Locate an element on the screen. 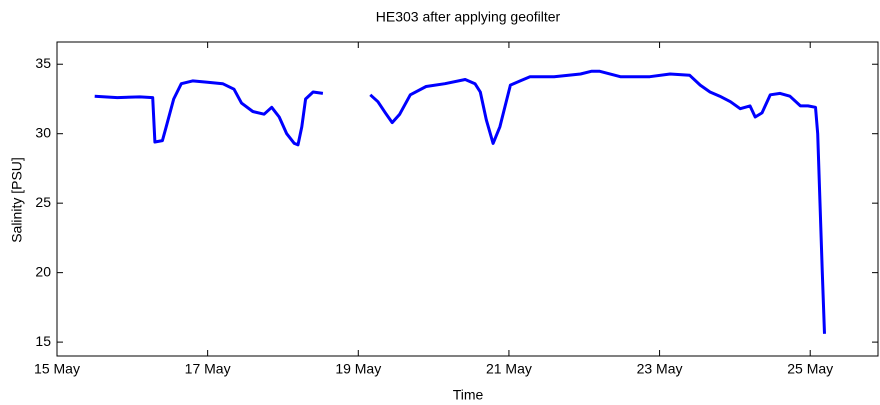 The width and height of the screenshot is (880, 405). y-tick-label: 35 is located at coordinates (43, 63).